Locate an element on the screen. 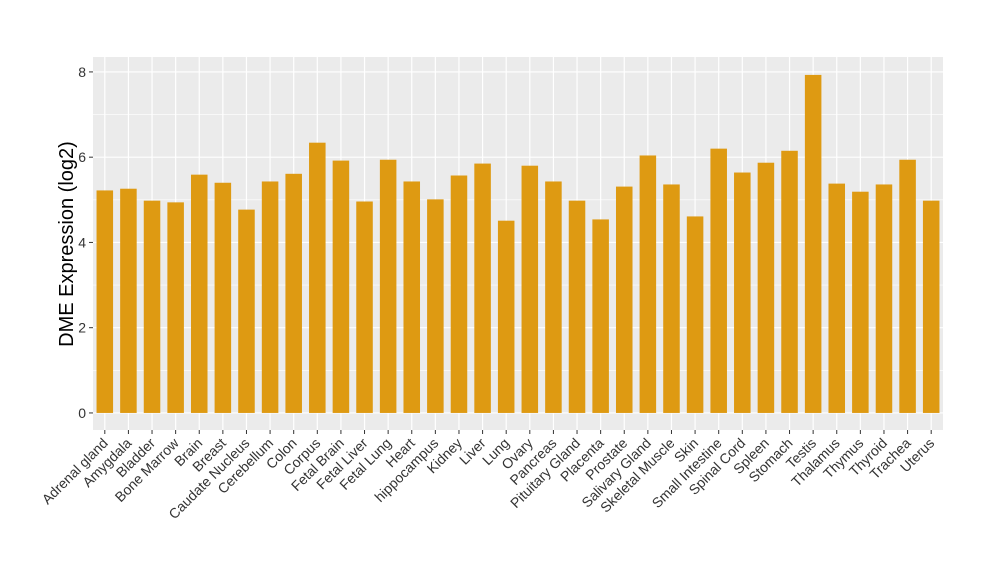  y-axis-label: DME Expression (log2) is located at coordinates (67, 244).